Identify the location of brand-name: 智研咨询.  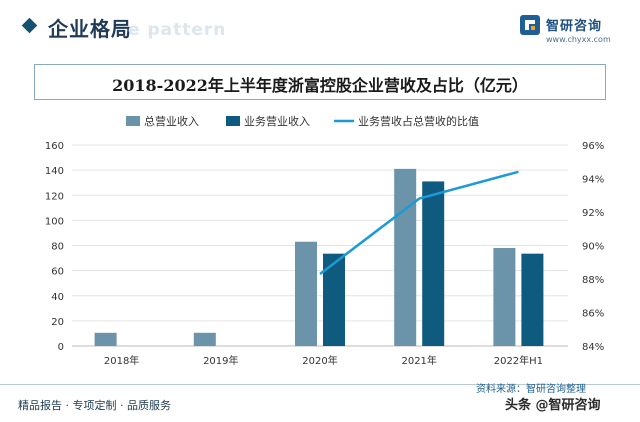
(574, 26).